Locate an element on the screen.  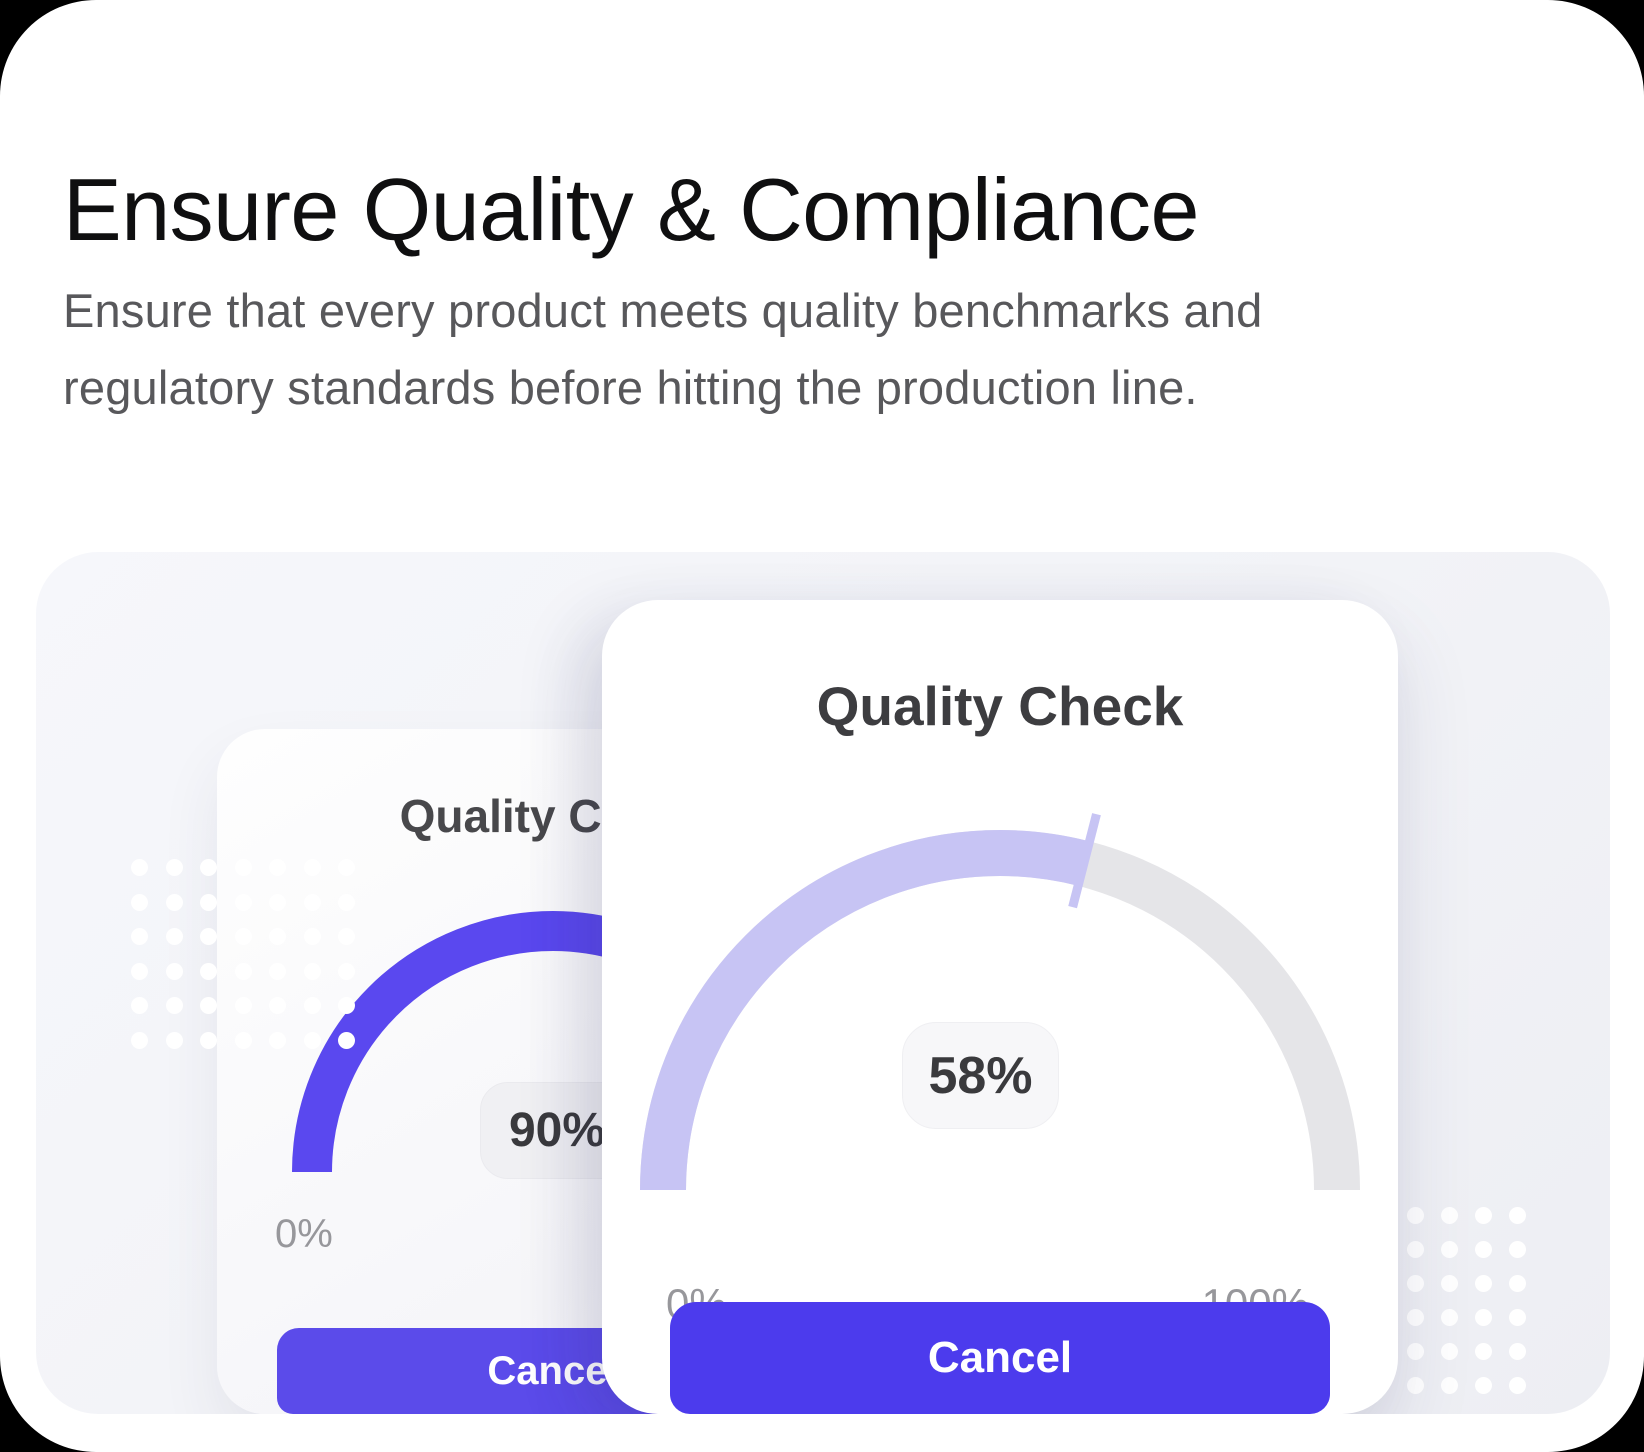
gauge-chart is located at coordinates (1000, 1002).